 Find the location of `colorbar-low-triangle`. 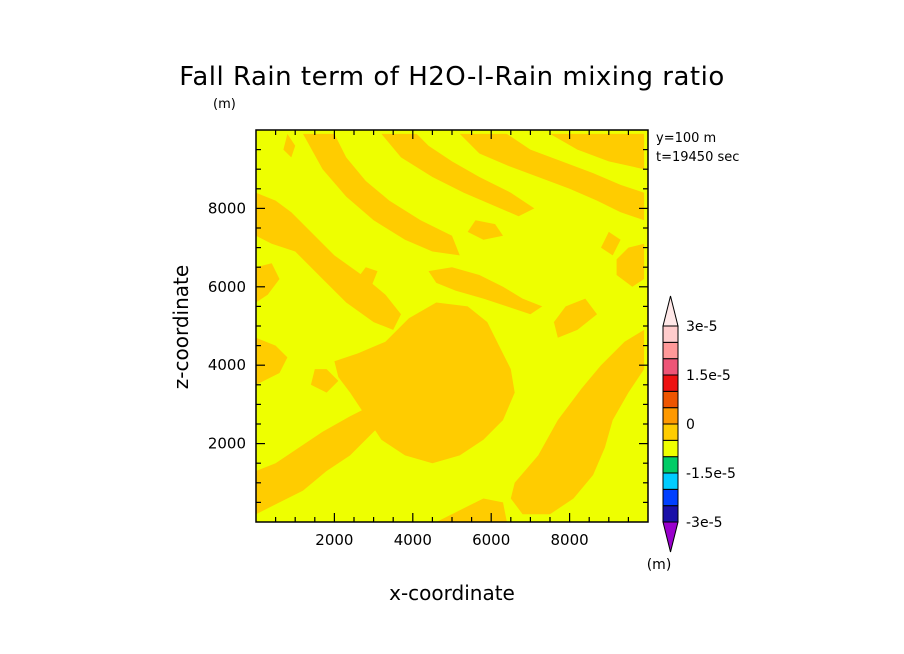

colorbar-low-triangle is located at coordinates (670, 537).